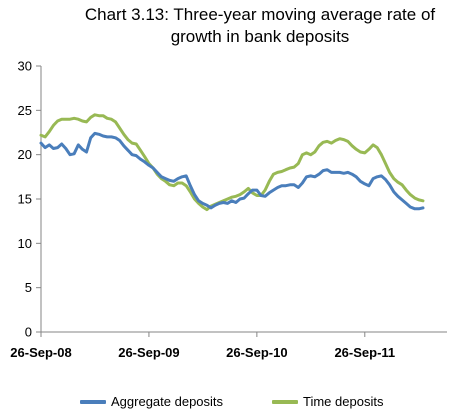 The width and height of the screenshot is (463, 418). What do you see at coordinates (25, 243) in the screenshot?
I see `y-tick-label: 10` at bounding box center [25, 243].